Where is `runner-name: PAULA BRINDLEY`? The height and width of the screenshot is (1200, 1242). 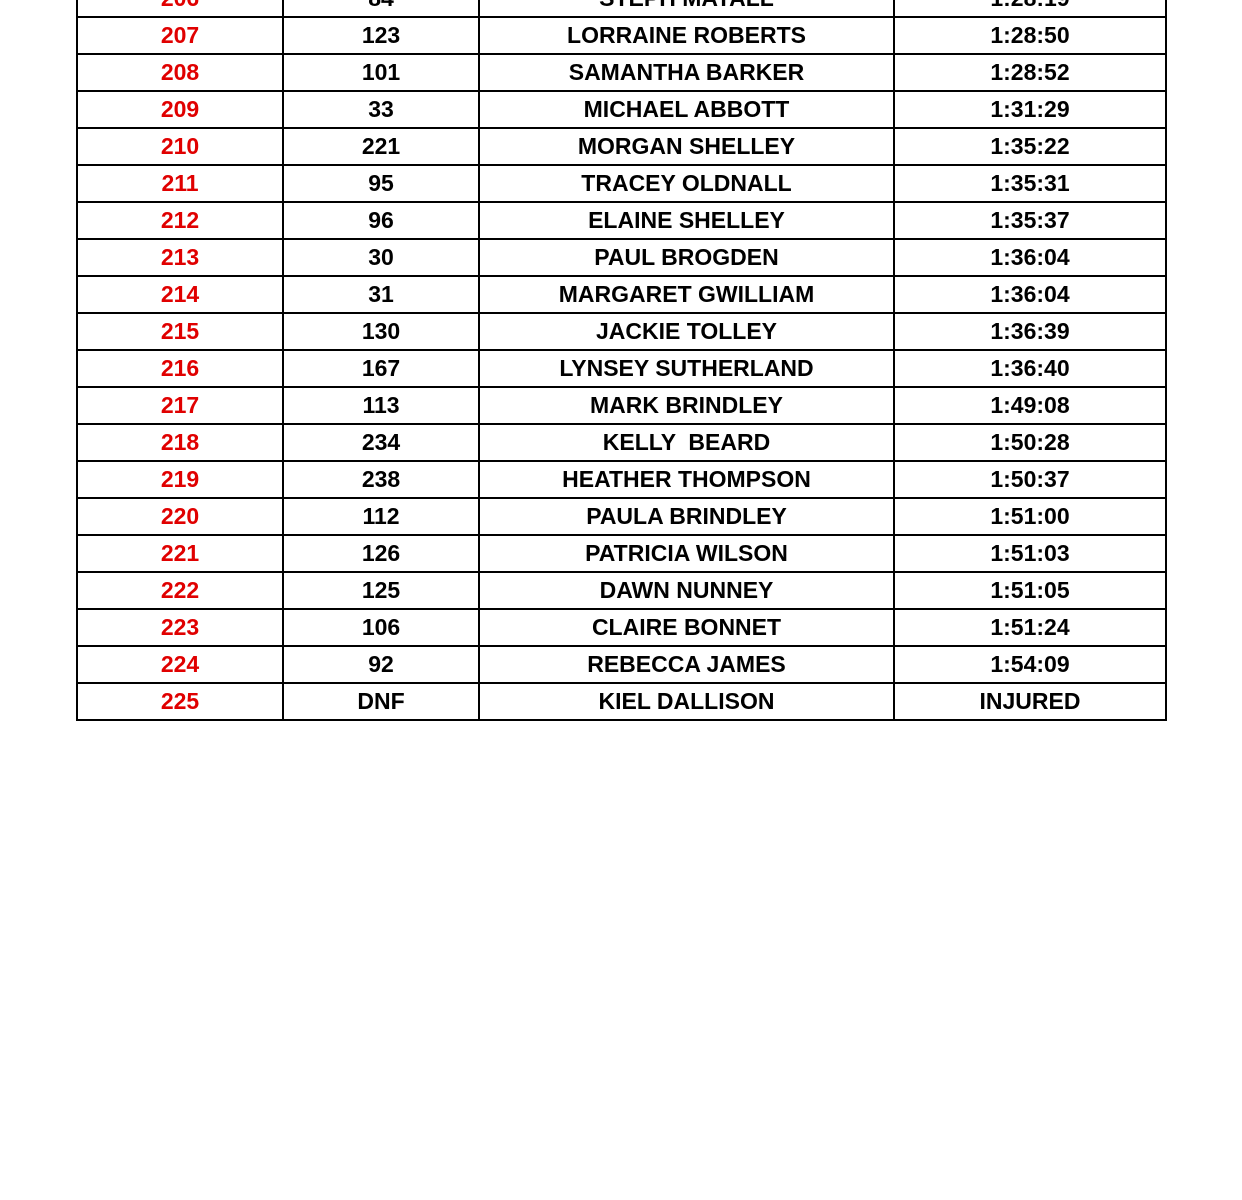 runner-name: PAULA BRINDLEY is located at coordinates (686, 516).